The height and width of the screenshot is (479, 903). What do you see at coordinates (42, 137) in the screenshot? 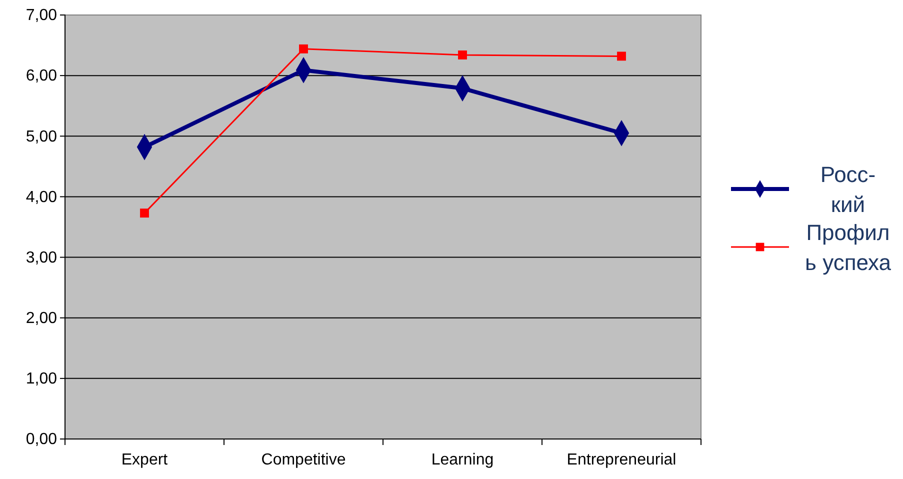
I see `y-tick-label: 5,00` at bounding box center [42, 137].